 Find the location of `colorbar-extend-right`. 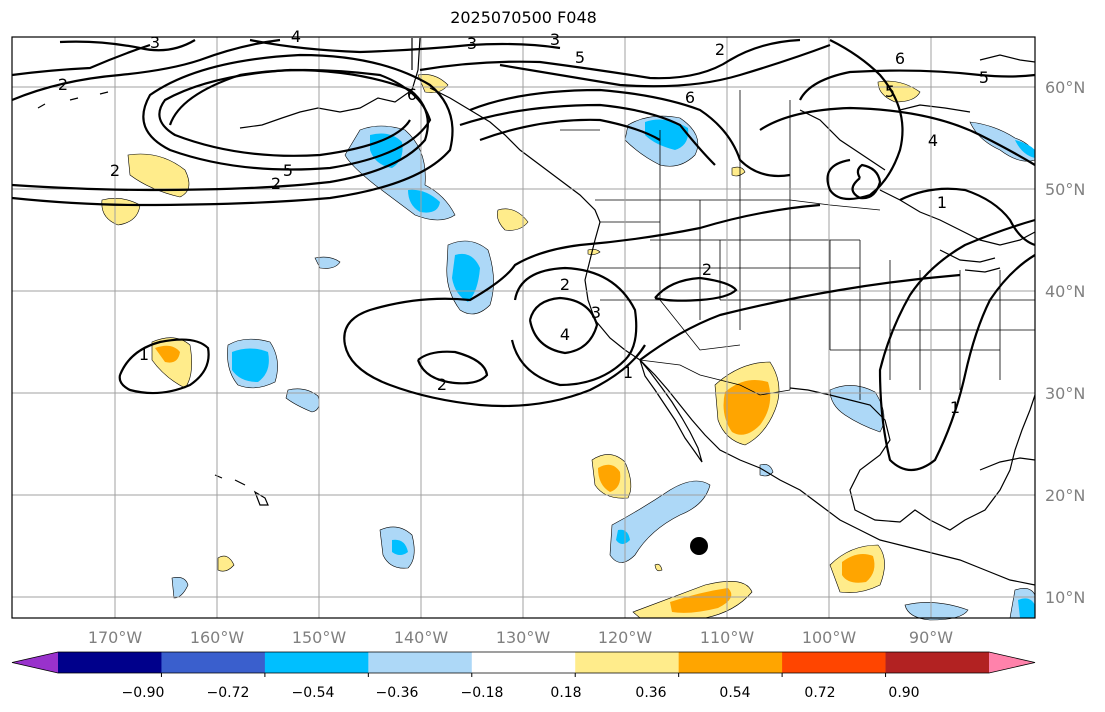

colorbar-extend-right is located at coordinates (1012, 662).